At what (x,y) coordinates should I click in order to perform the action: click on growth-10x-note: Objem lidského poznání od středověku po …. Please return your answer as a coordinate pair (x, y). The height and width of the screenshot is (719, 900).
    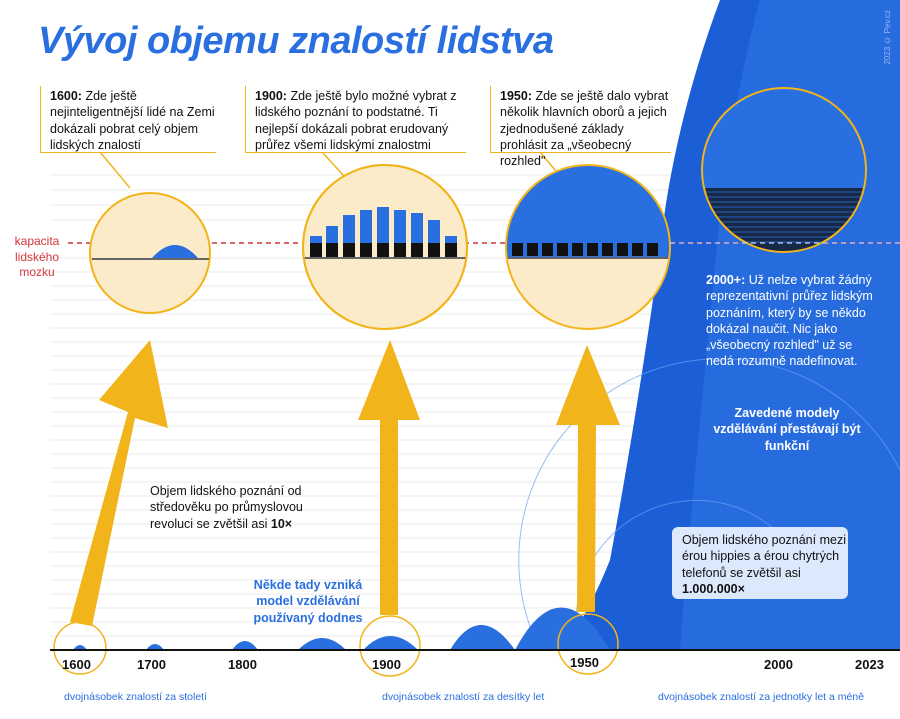
    Looking at the image, I should click on (237, 507).